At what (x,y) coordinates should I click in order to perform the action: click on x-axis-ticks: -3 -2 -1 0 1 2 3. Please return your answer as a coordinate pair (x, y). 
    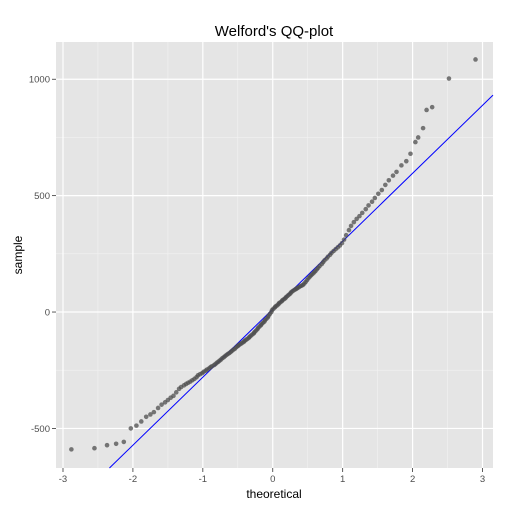
    Looking at the image, I should click on (272, 476).